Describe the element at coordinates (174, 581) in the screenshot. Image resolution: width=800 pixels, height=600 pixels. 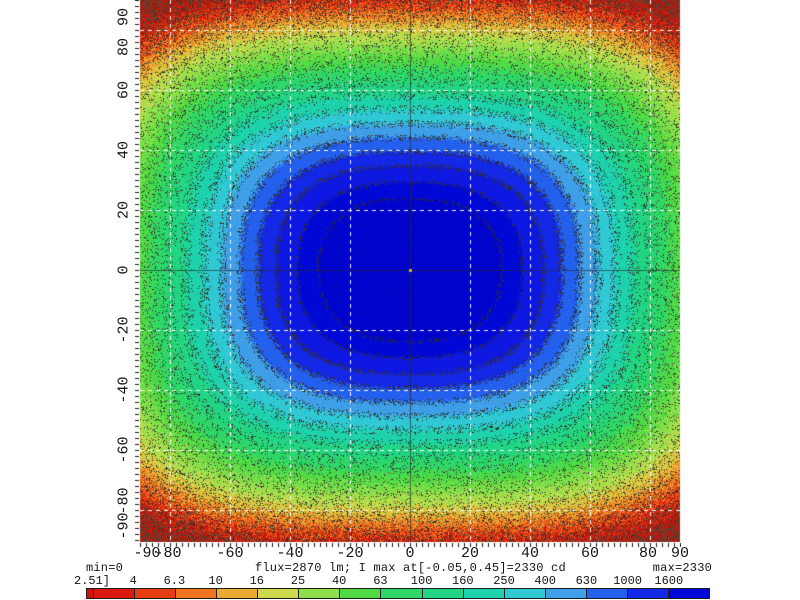
I see `colorbar-scale-label: 6.3` at that location.